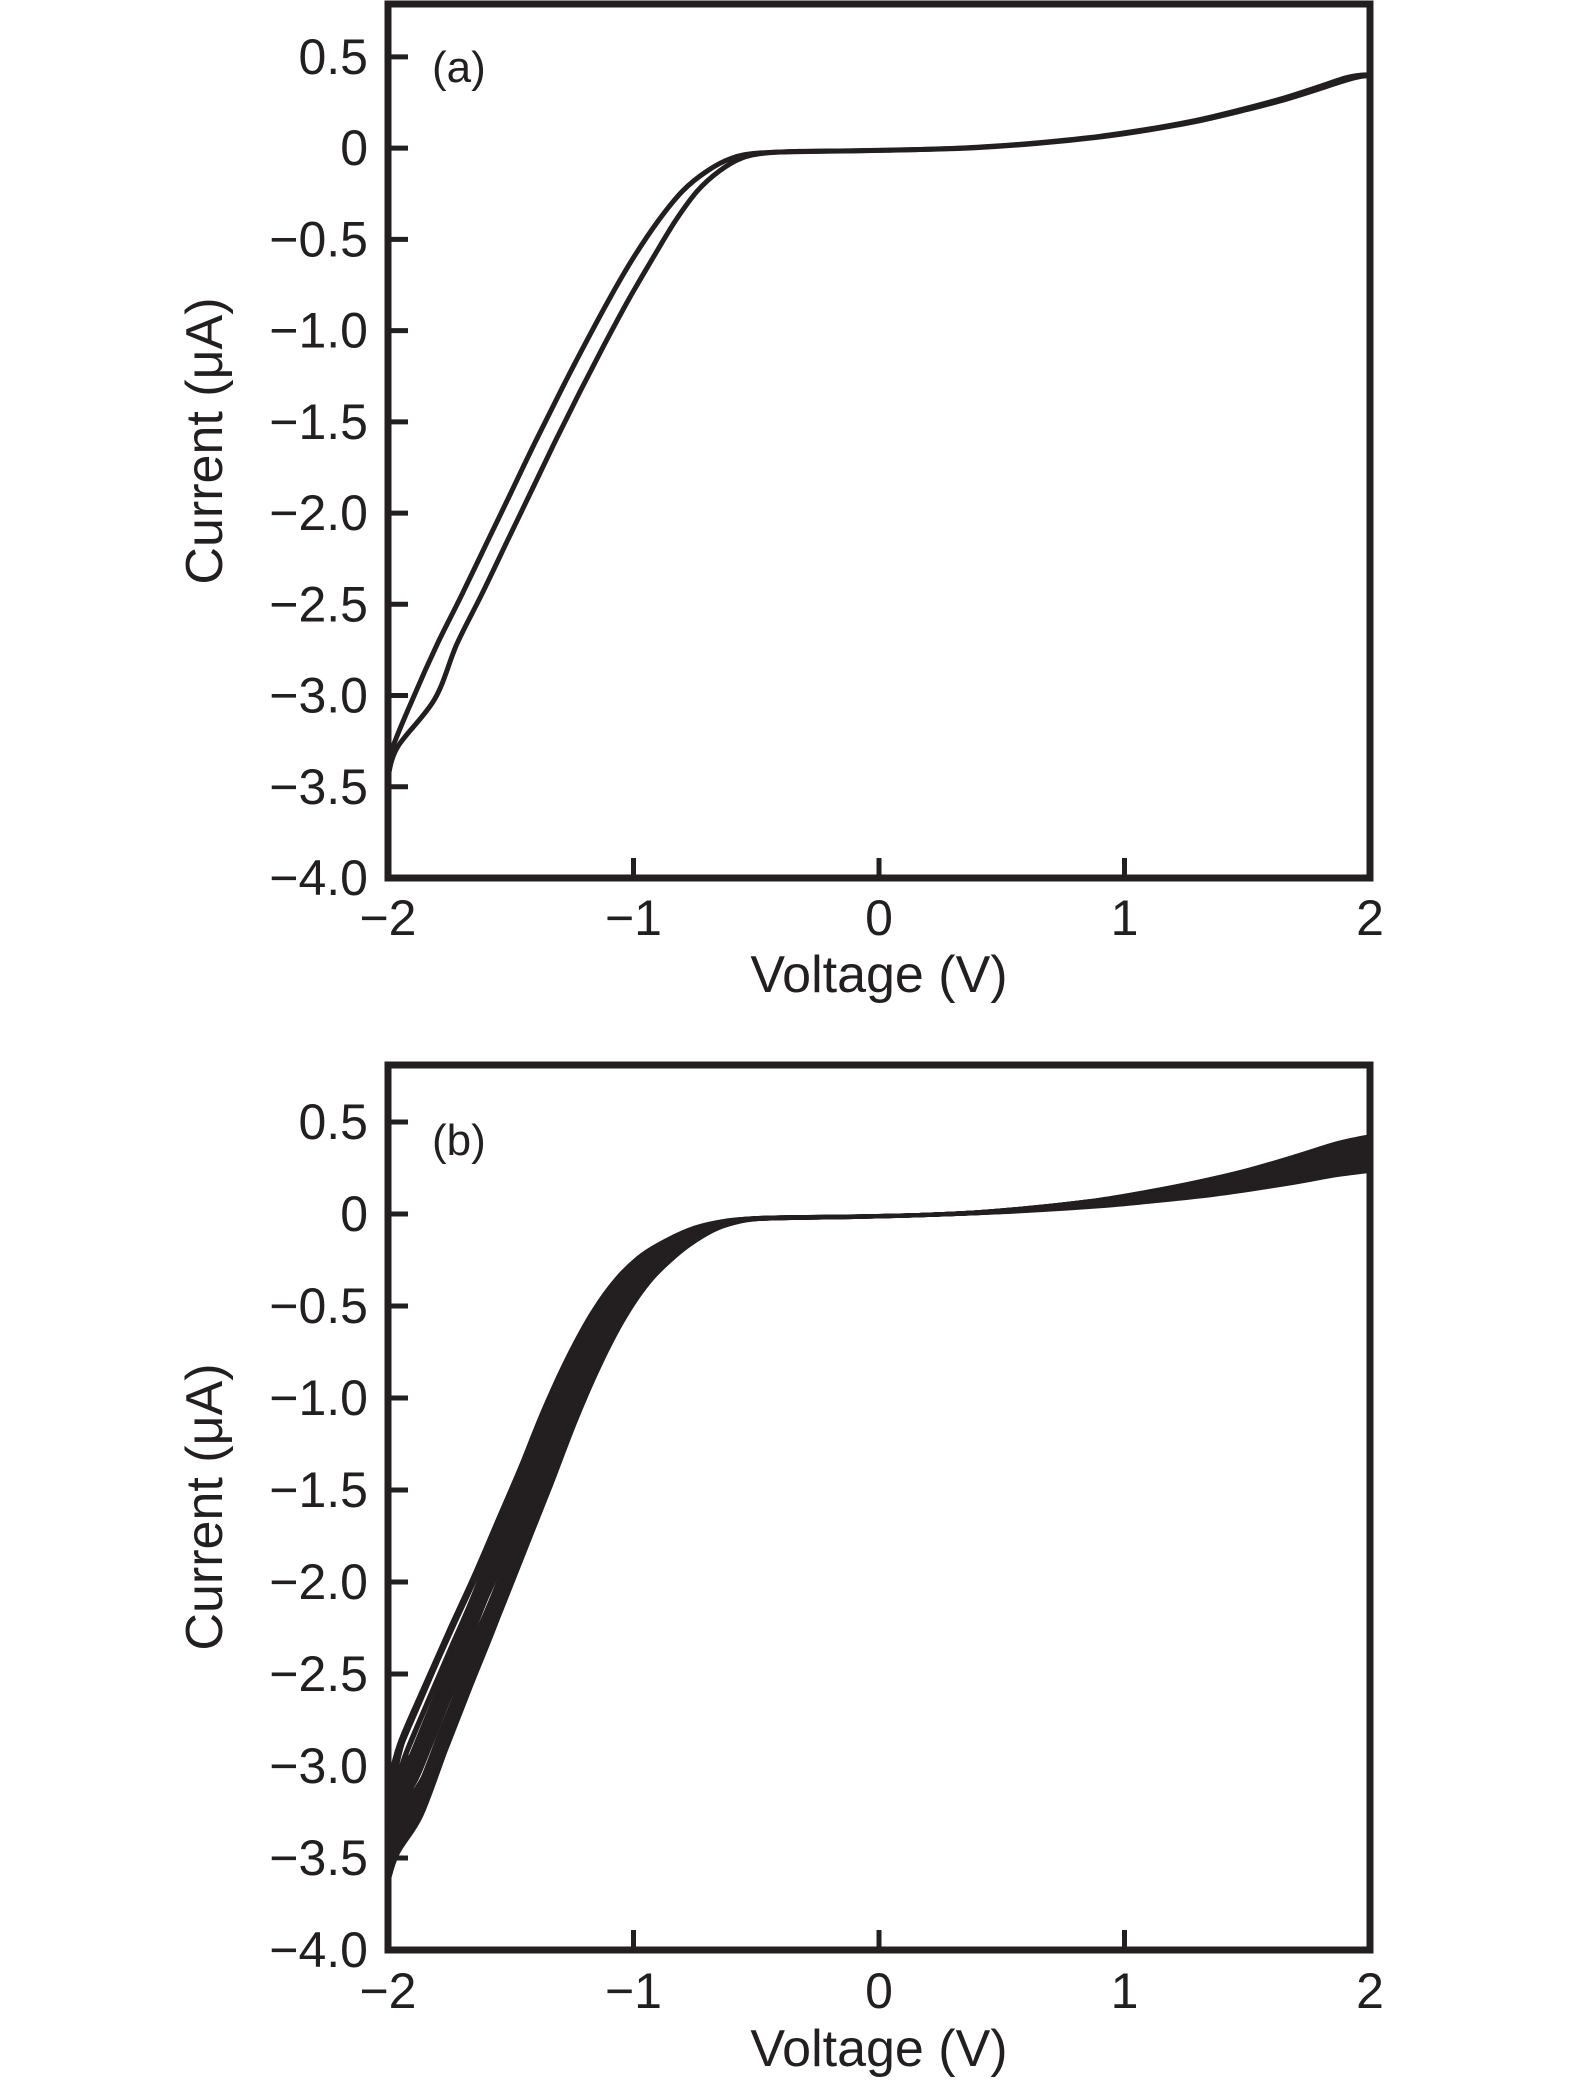  What do you see at coordinates (459, 67) in the screenshot?
I see `panel-a-label: (a)` at bounding box center [459, 67].